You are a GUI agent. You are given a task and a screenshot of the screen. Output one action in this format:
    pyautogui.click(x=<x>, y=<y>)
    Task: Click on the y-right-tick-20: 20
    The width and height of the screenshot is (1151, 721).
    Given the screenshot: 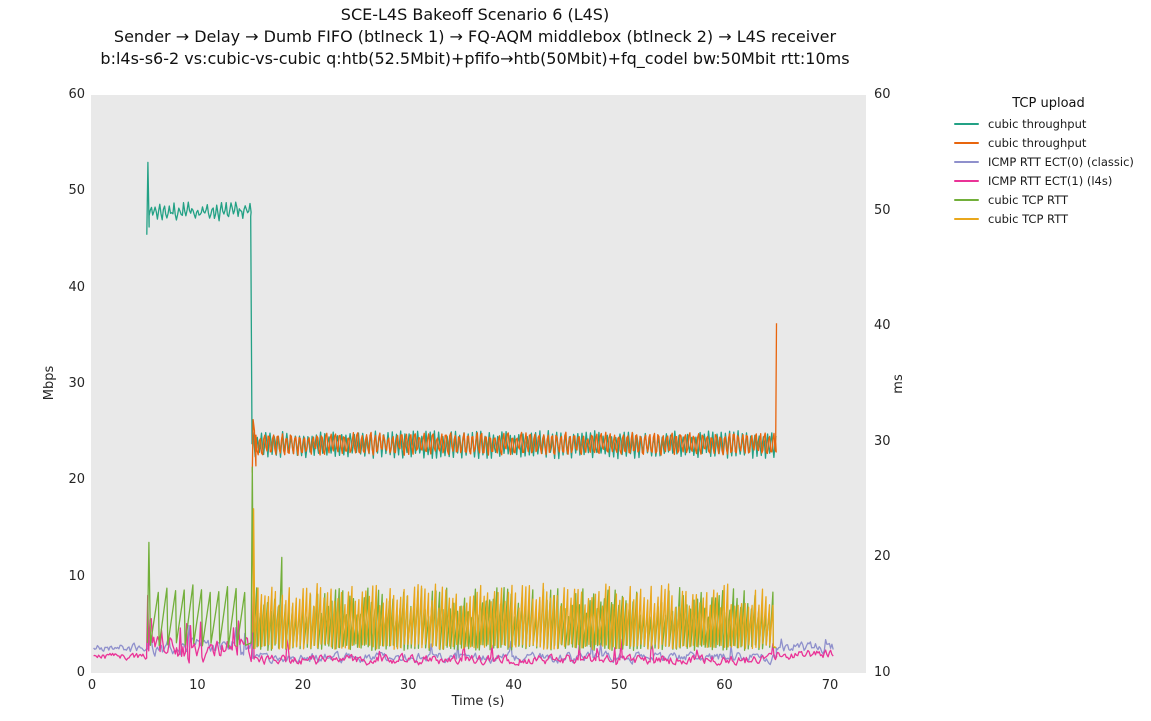 What is the action you would take?
    pyautogui.click(x=882, y=557)
    